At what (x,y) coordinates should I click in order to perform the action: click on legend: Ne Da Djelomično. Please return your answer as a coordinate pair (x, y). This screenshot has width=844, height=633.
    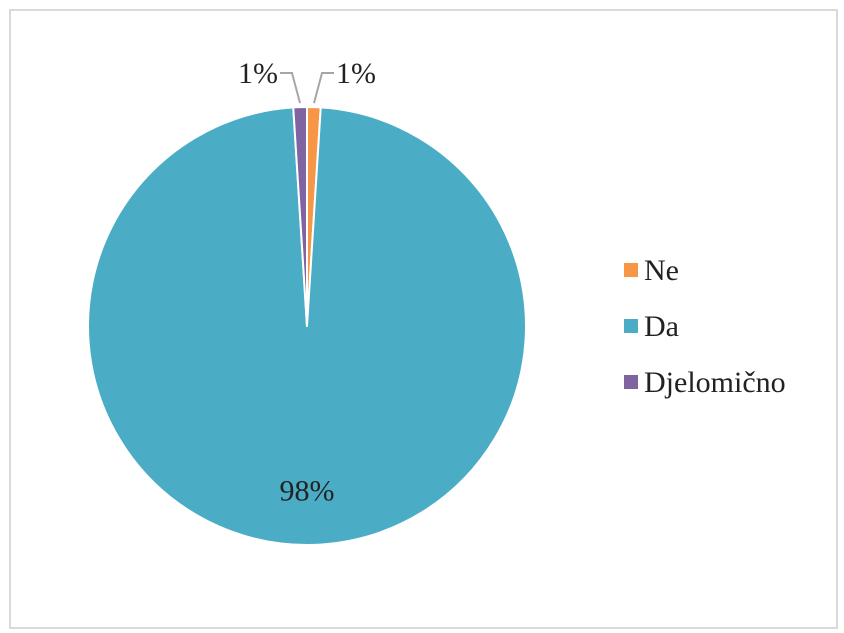
    Looking at the image, I should click on (705, 326).